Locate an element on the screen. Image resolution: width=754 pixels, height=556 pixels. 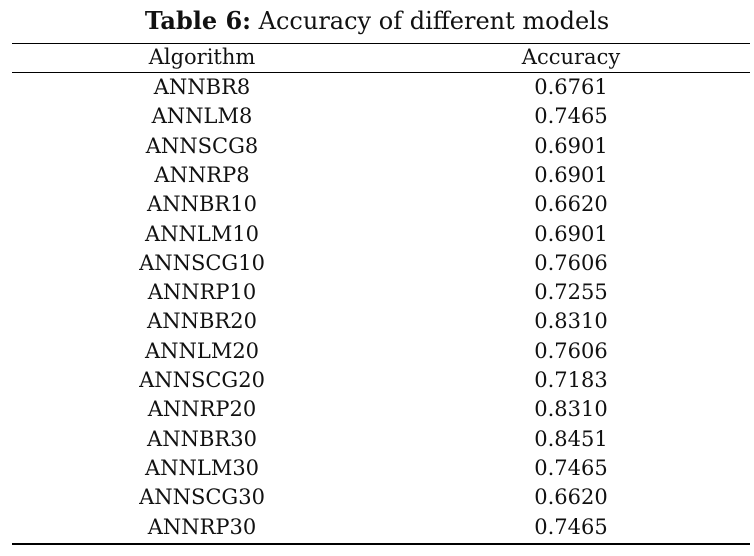
table-top-rule is located at coordinates (381, 43).